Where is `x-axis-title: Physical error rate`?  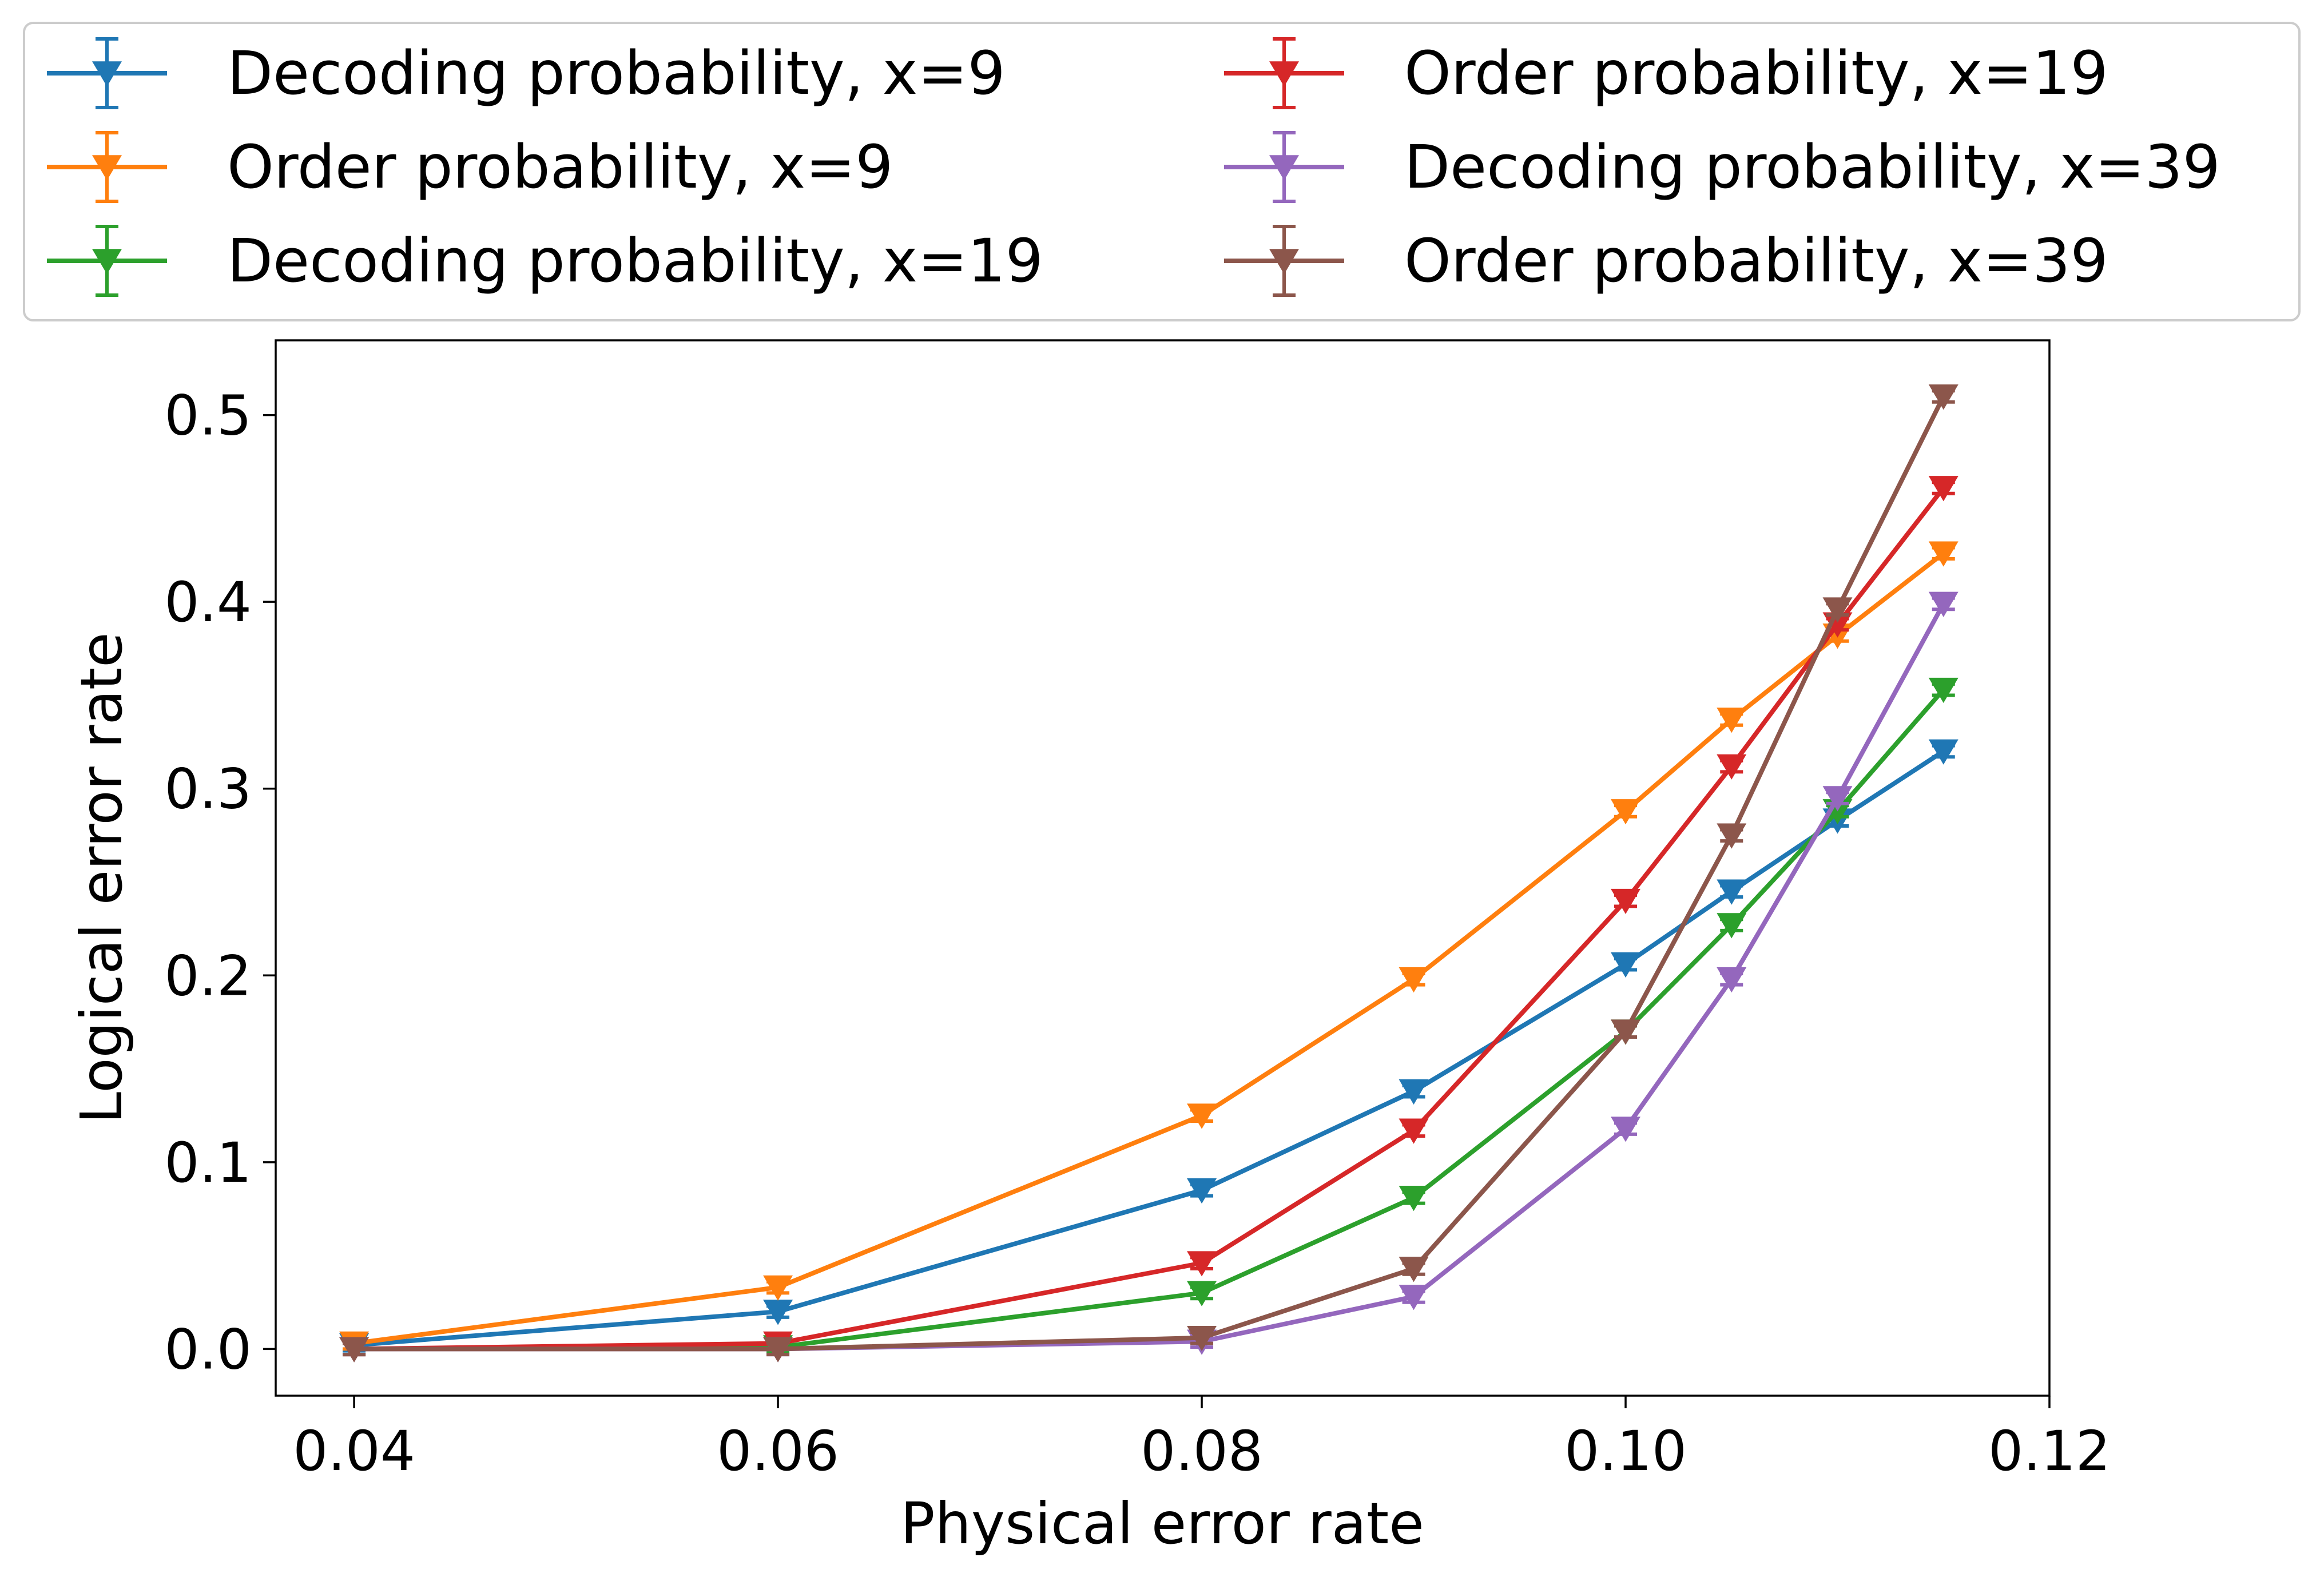
x-axis-title: Physical error rate is located at coordinates (1162, 1524).